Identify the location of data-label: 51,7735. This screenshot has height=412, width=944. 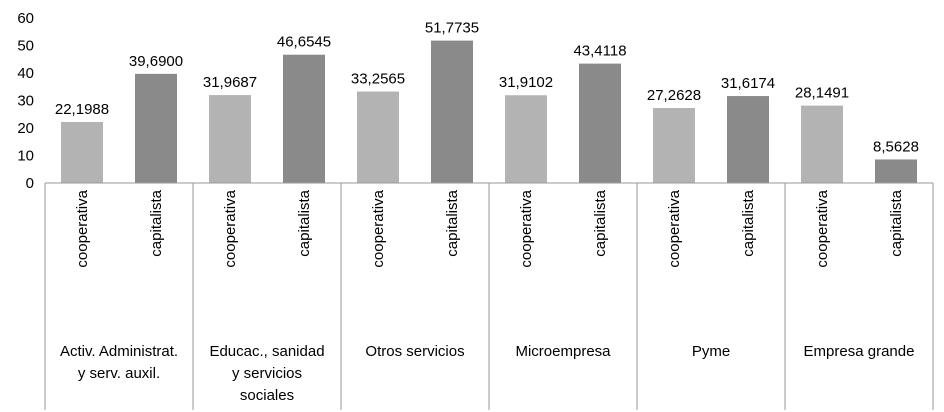
(452, 28).